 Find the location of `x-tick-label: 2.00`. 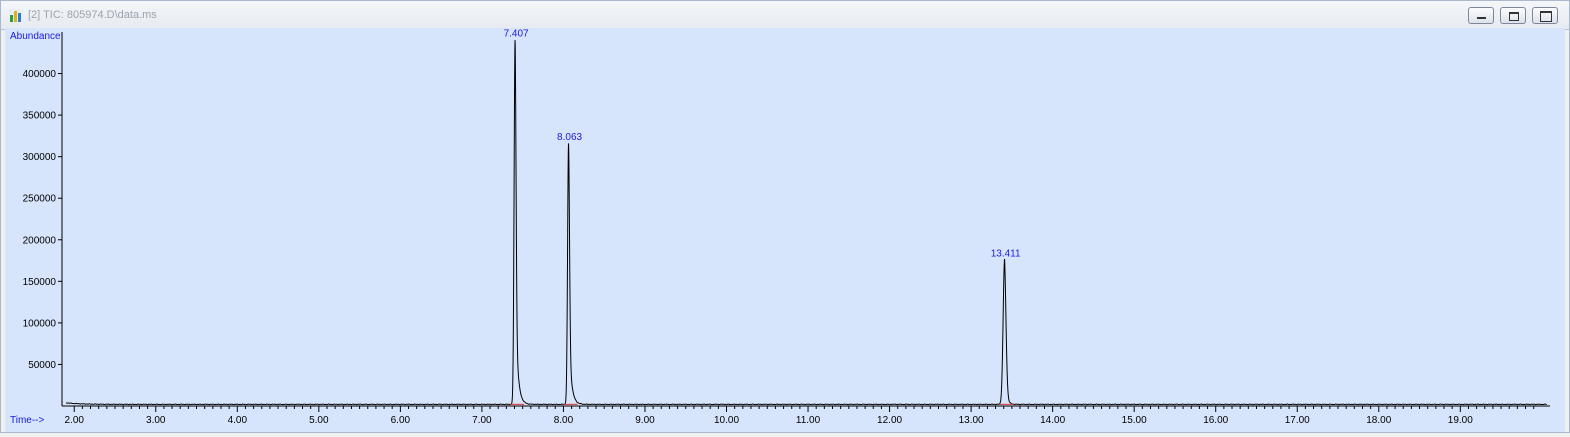

x-tick-label: 2.00 is located at coordinates (74, 420).